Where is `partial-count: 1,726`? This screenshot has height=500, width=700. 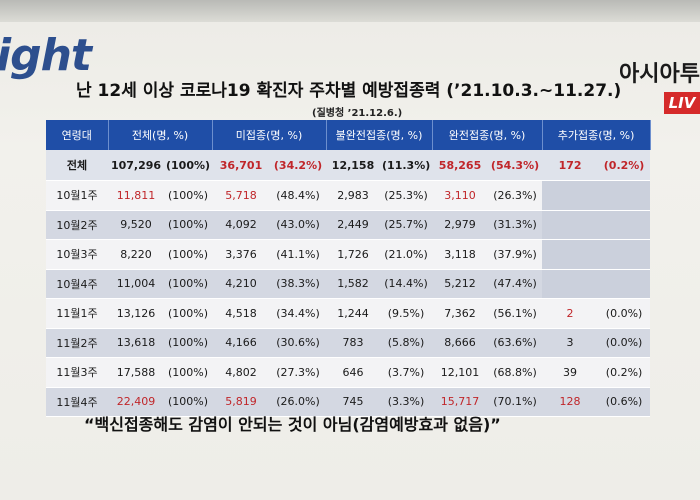
partial-count: 1,726 is located at coordinates (353, 254).